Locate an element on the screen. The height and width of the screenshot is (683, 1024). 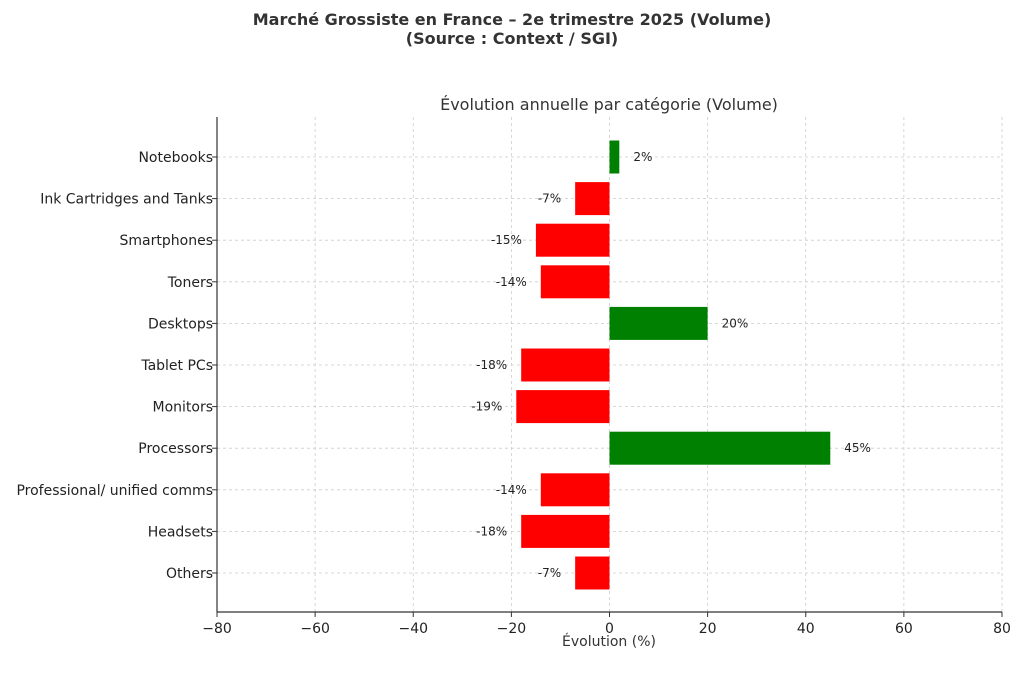
category-label: Processors is located at coordinates (175, 449).